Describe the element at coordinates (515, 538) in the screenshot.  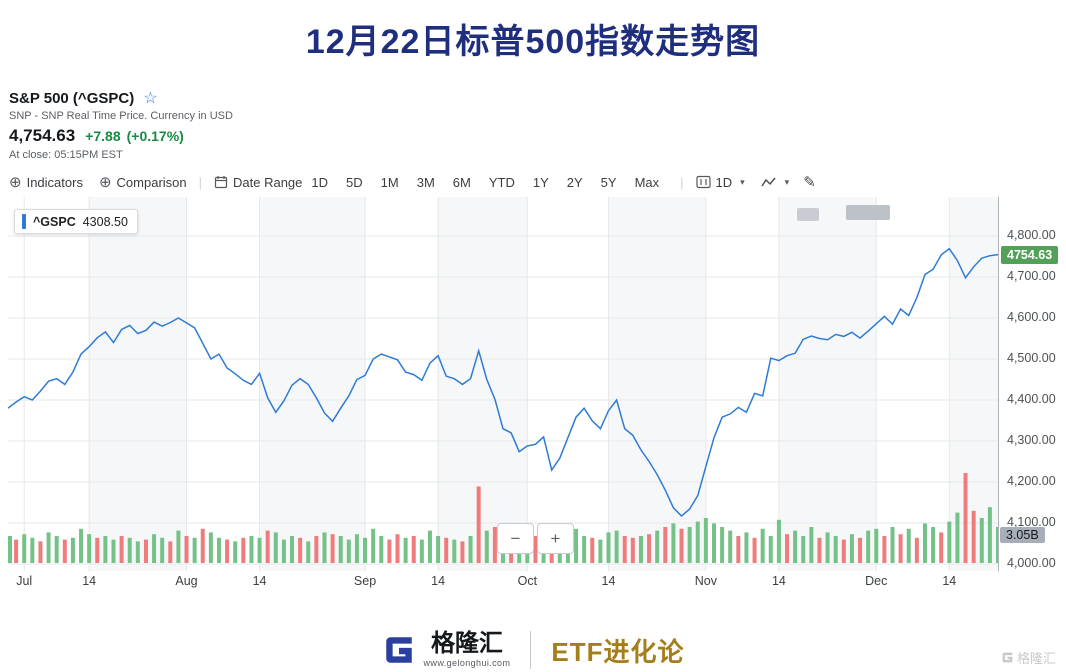
I see `zoom-out-button: −` at that location.